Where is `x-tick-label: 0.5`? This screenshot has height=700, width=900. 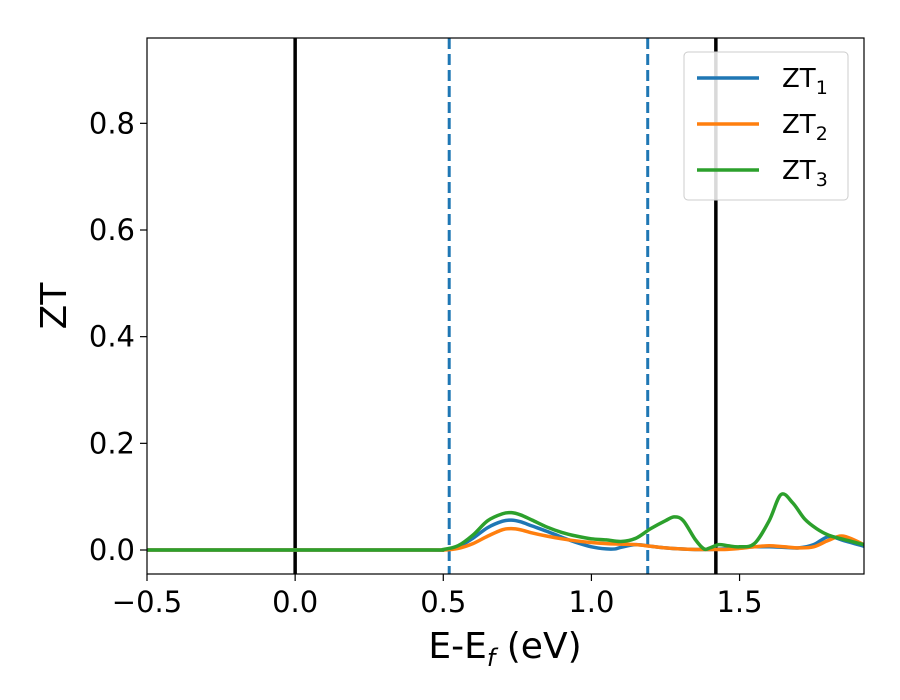
x-tick-label: 0.5 is located at coordinates (443, 602).